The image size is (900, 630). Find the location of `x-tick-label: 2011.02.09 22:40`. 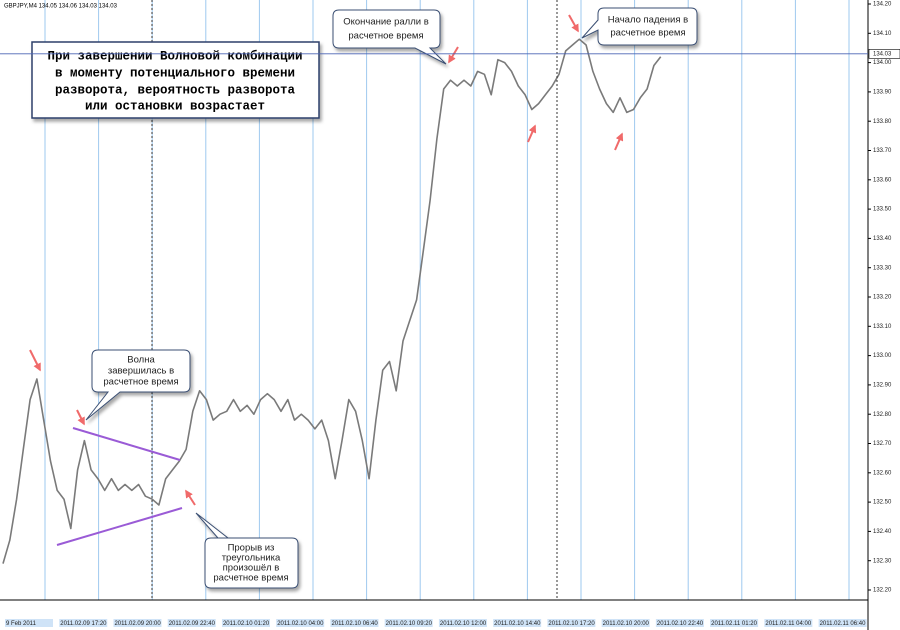

x-tick-label: 2011.02.09 22:40 is located at coordinates (192, 624).